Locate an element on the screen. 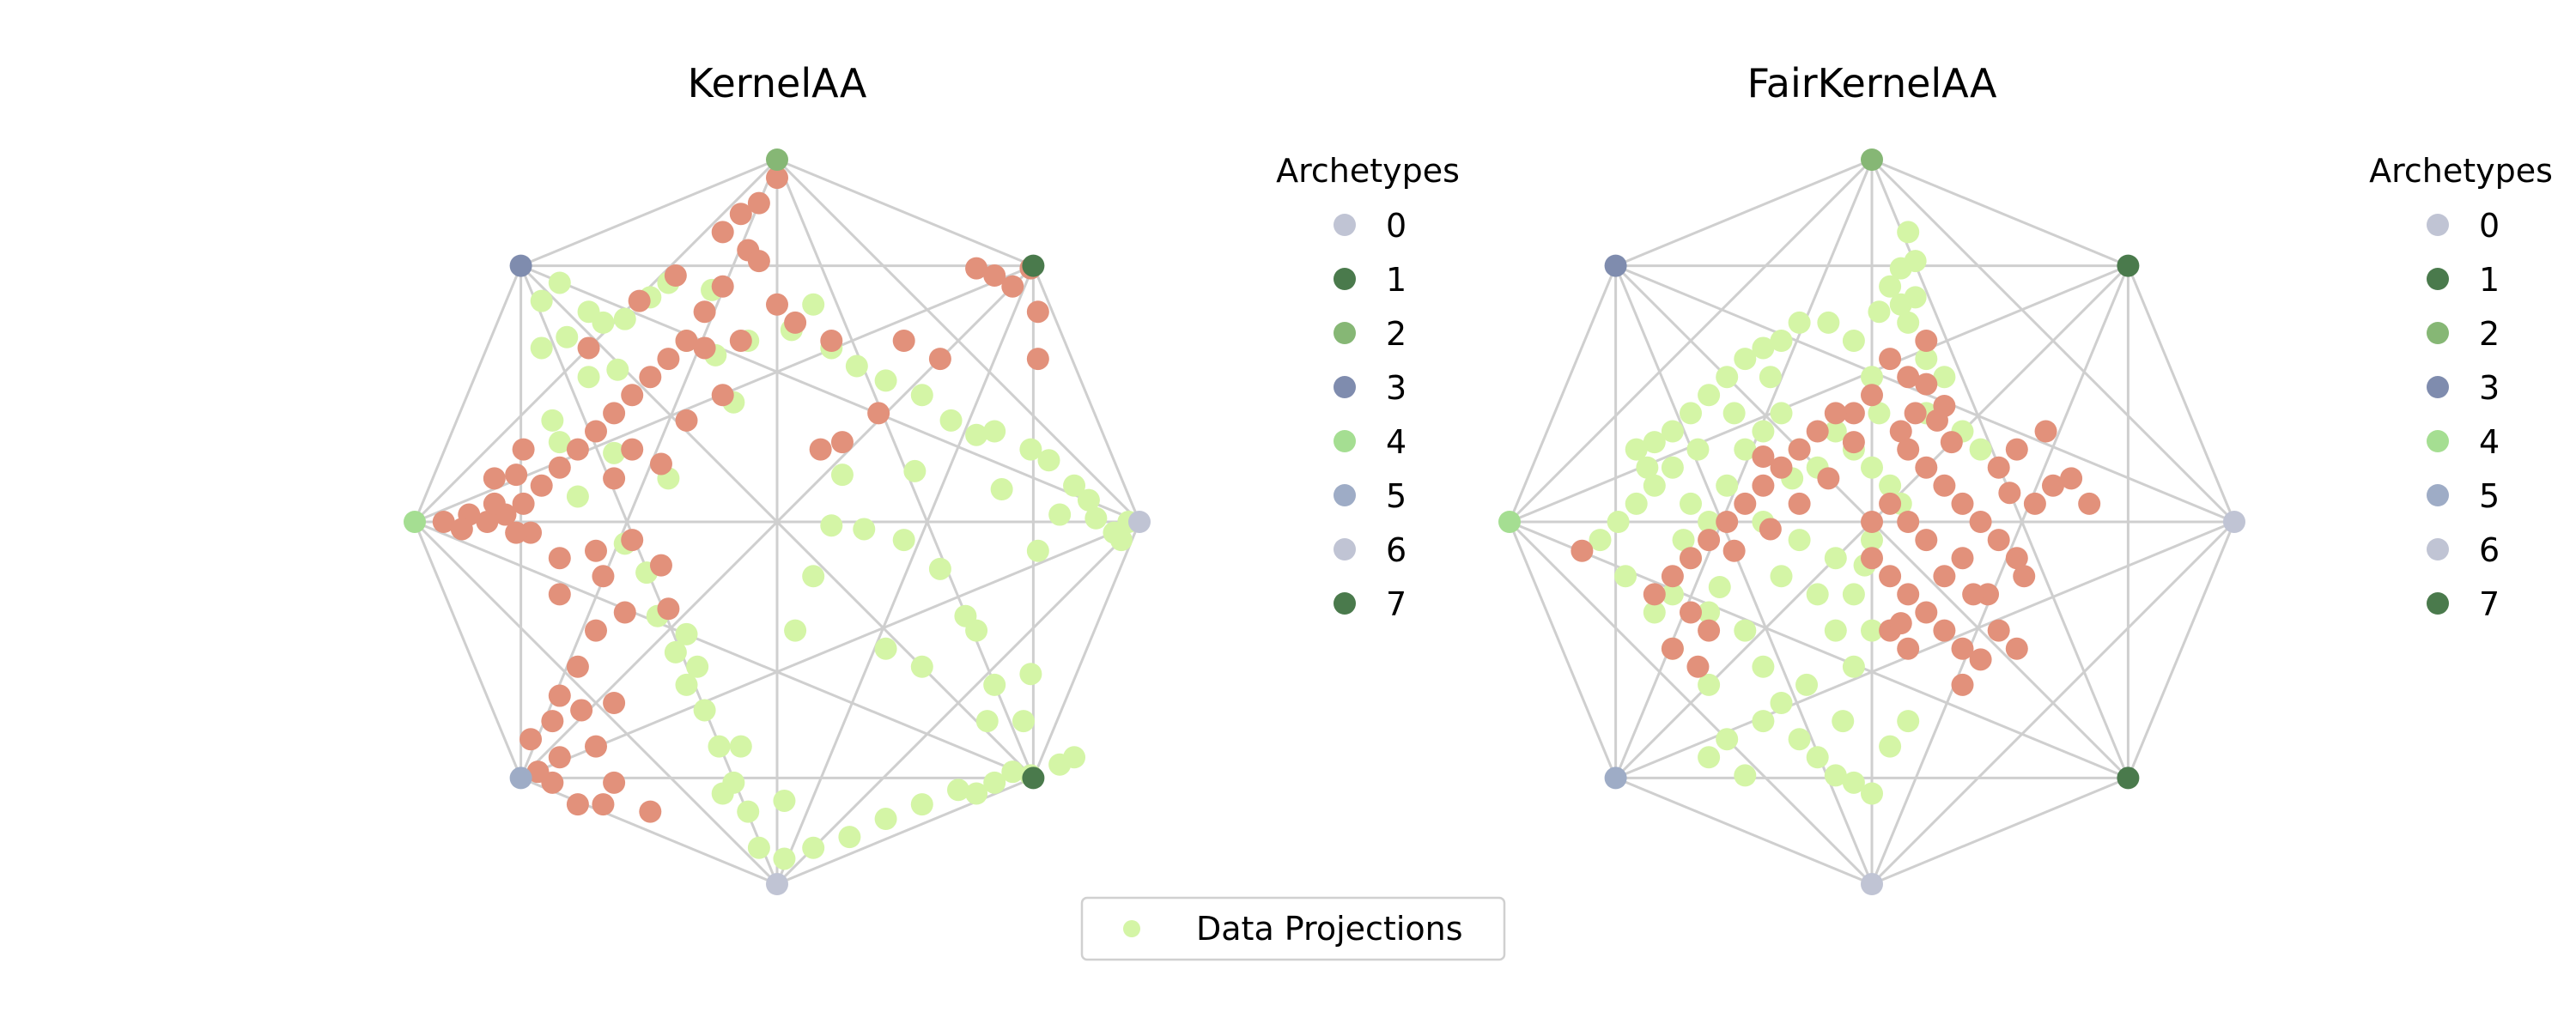  legend-label-1: 1 is located at coordinates (1396, 280).